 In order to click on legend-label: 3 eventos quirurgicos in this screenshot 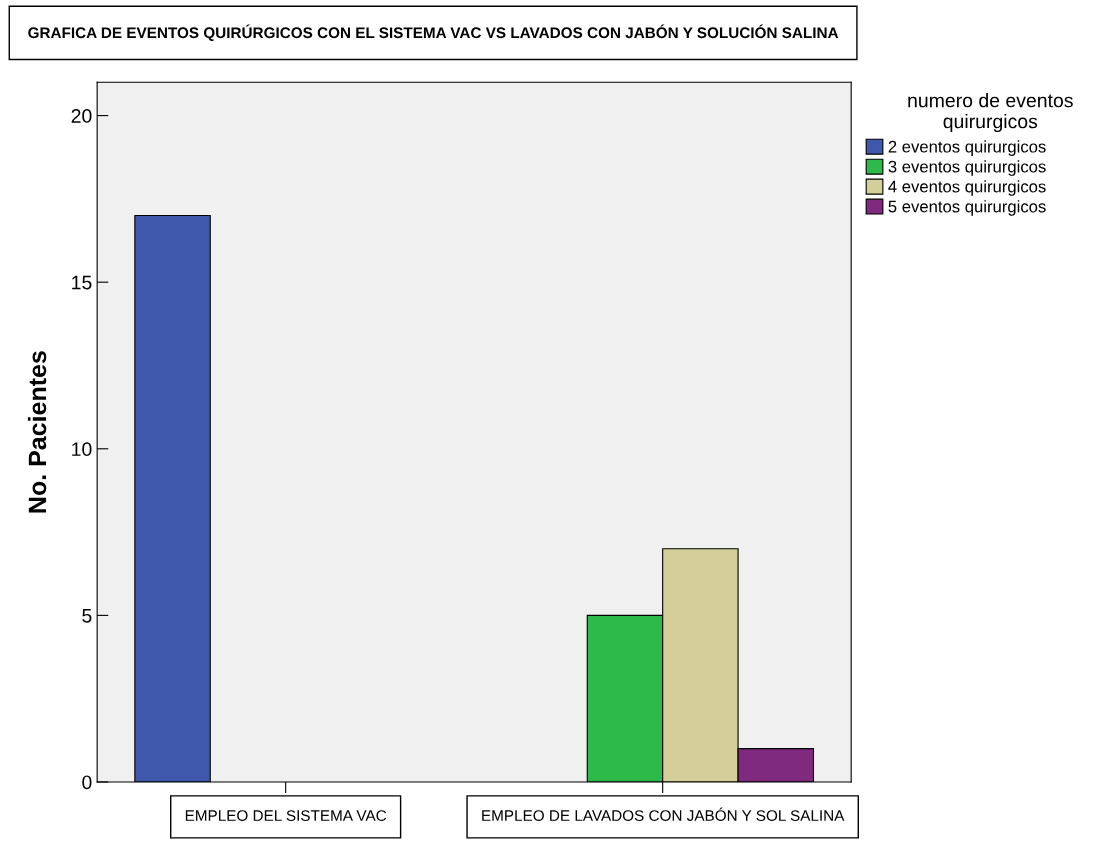, I will do `click(967, 168)`.